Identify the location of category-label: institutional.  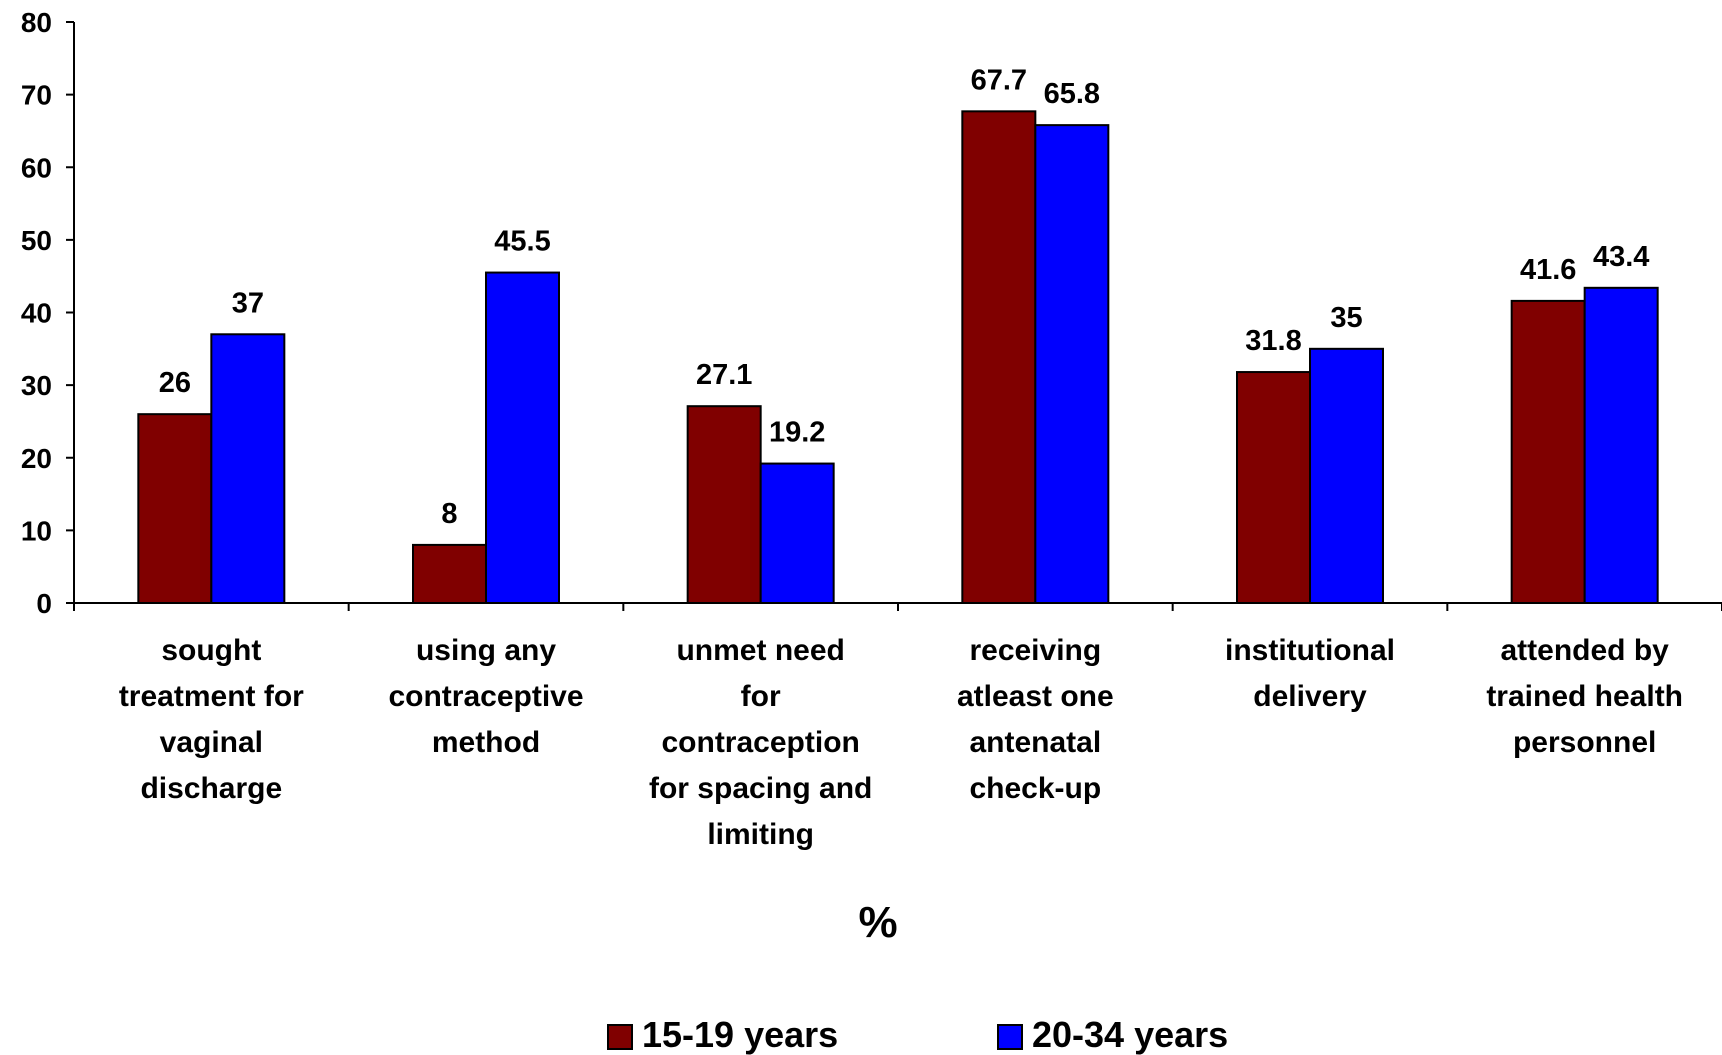
(1310, 650).